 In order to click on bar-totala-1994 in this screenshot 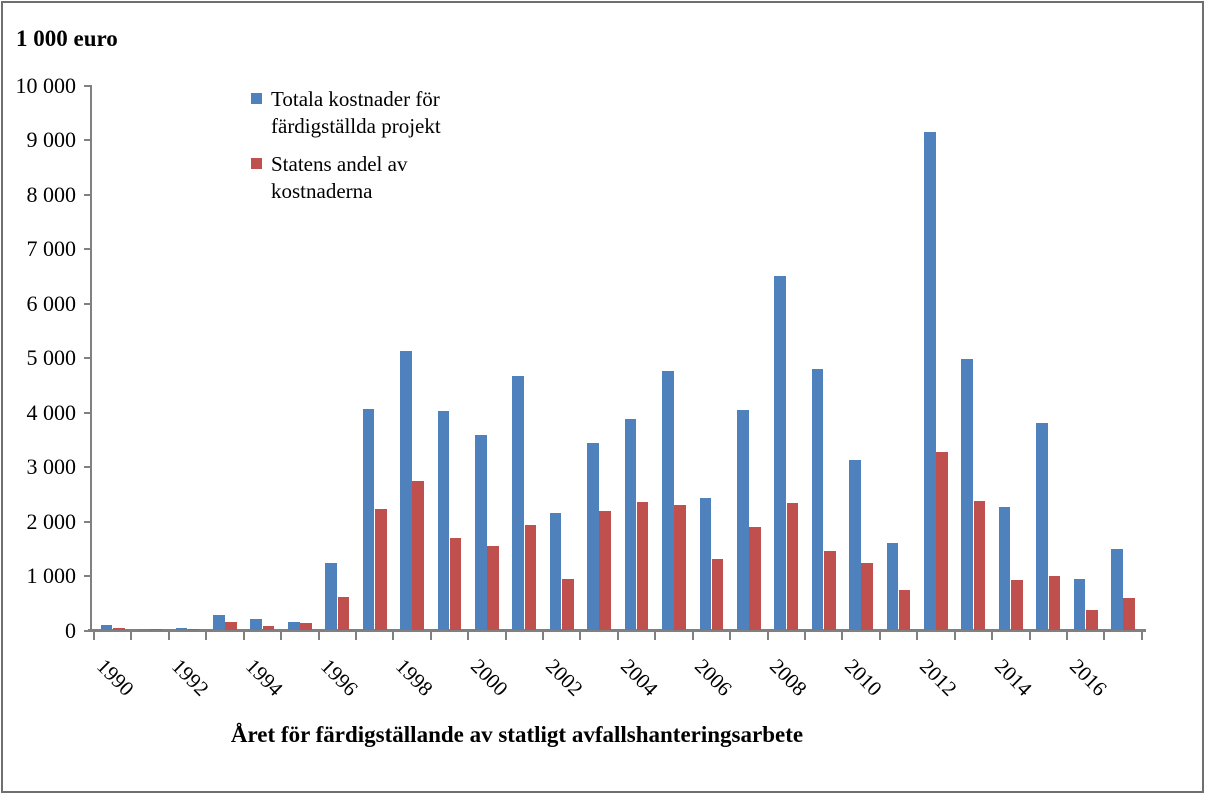, I will do `click(256, 624)`.